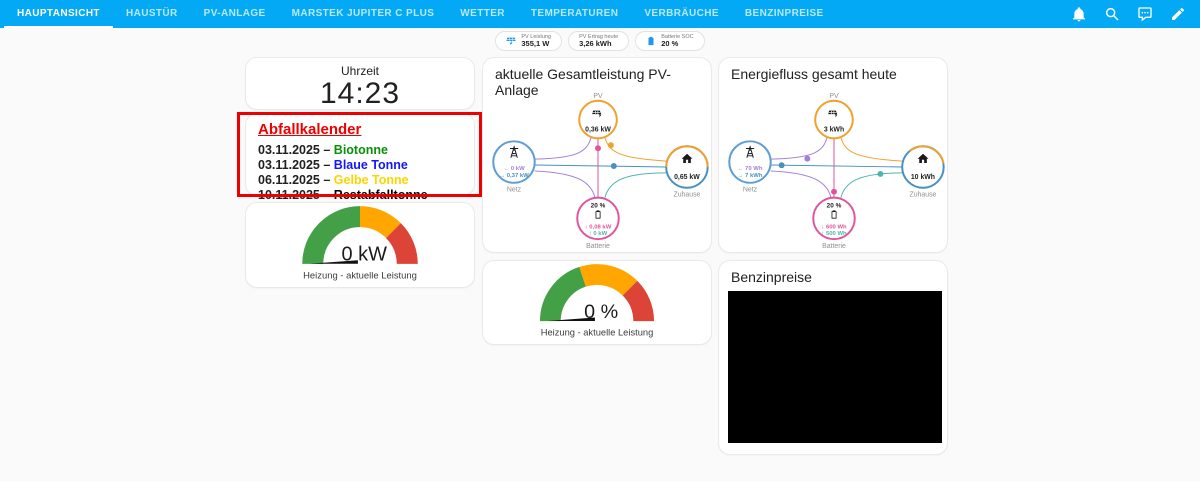 The width and height of the screenshot is (1200, 481). Describe the element at coordinates (1145, 14) in the screenshot. I see `assist-chat-icon` at that location.